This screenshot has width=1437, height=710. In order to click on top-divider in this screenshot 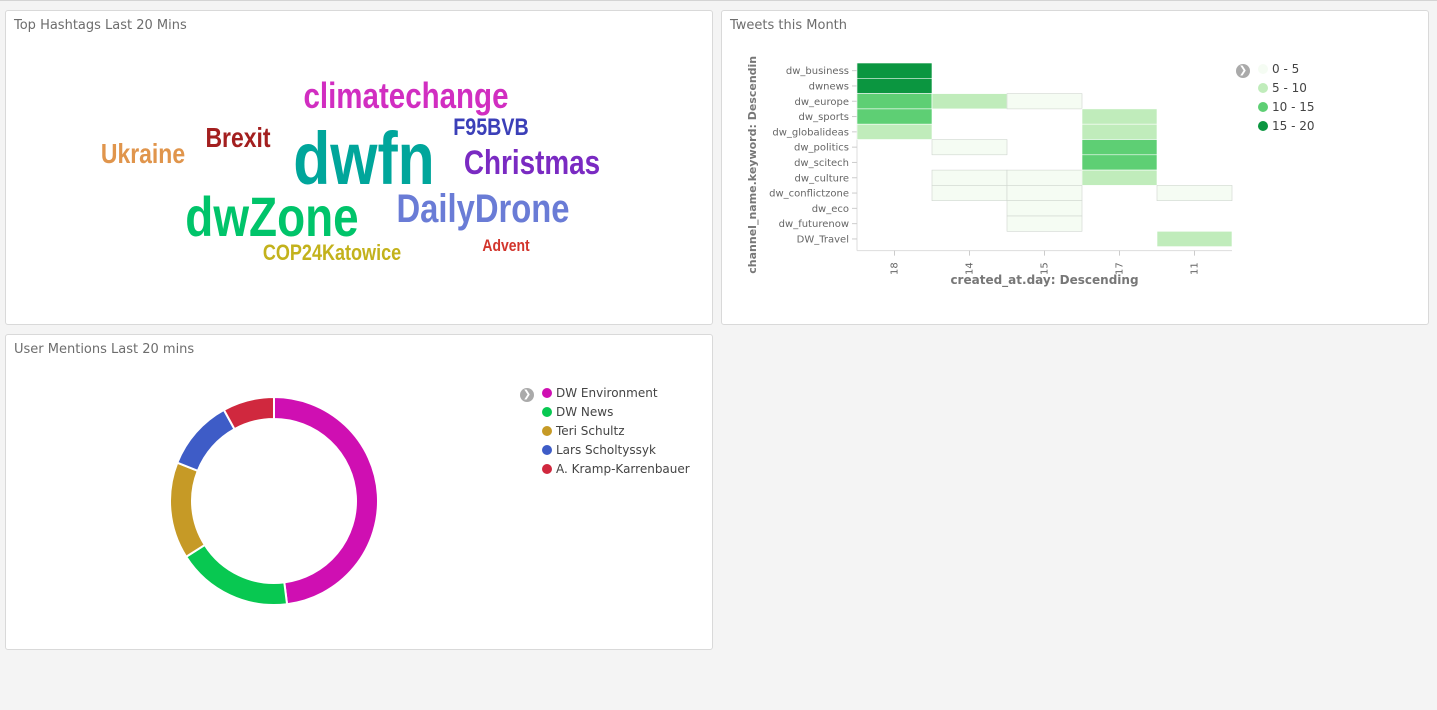, I will do `click(718, 0)`.